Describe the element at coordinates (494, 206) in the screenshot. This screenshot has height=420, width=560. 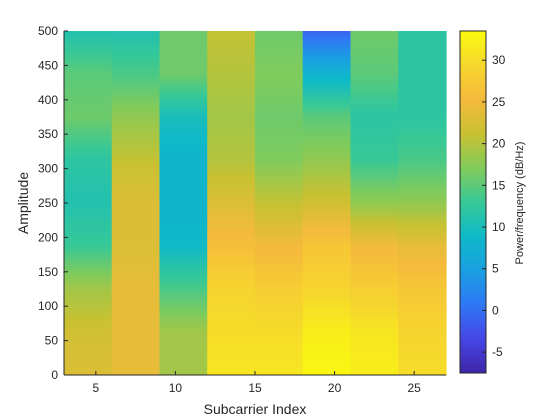
I see `colorbar-ticks: -5 0 5 10 15 20 25 30` at that location.